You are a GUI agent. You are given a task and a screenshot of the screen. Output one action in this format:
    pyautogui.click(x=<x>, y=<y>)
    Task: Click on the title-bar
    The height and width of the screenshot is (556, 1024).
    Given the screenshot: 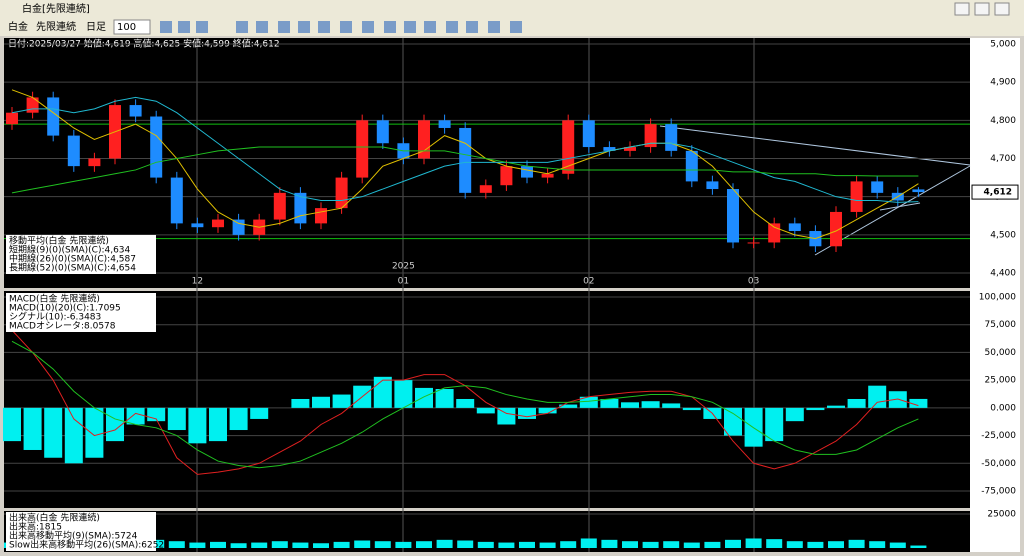 What is the action you would take?
    pyautogui.click(x=512, y=9)
    